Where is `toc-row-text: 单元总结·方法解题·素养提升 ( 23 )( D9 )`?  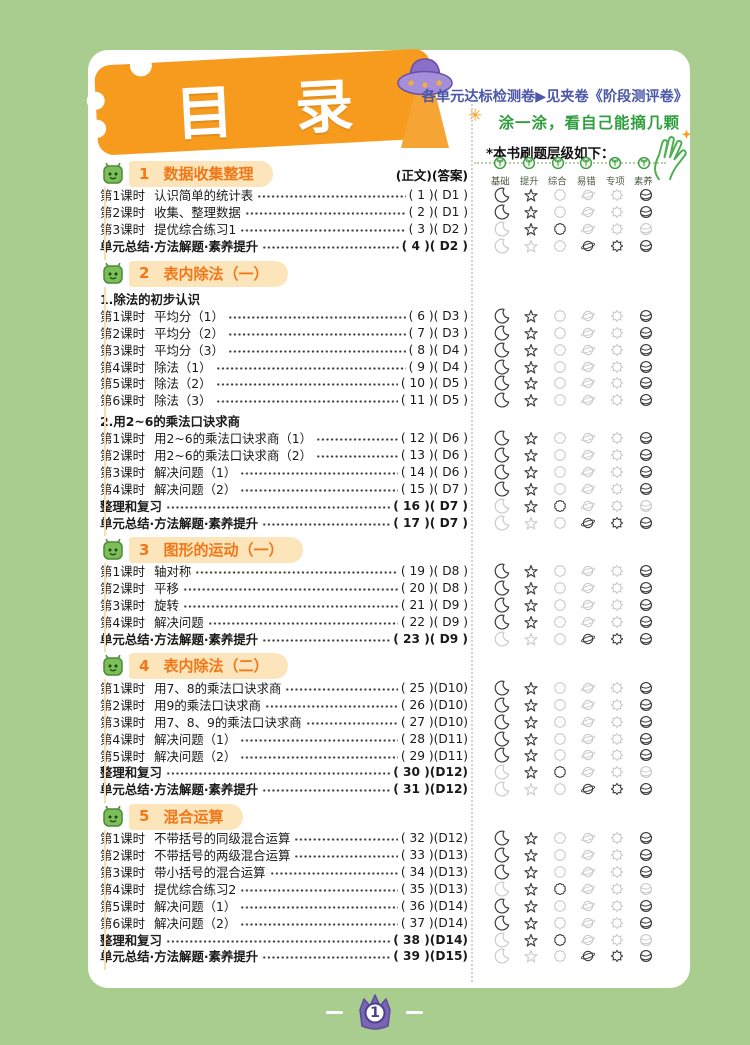 toc-row-text: 单元总结·方法解题·素养提升 ( 23 )( D9 ) is located at coordinates (284, 639).